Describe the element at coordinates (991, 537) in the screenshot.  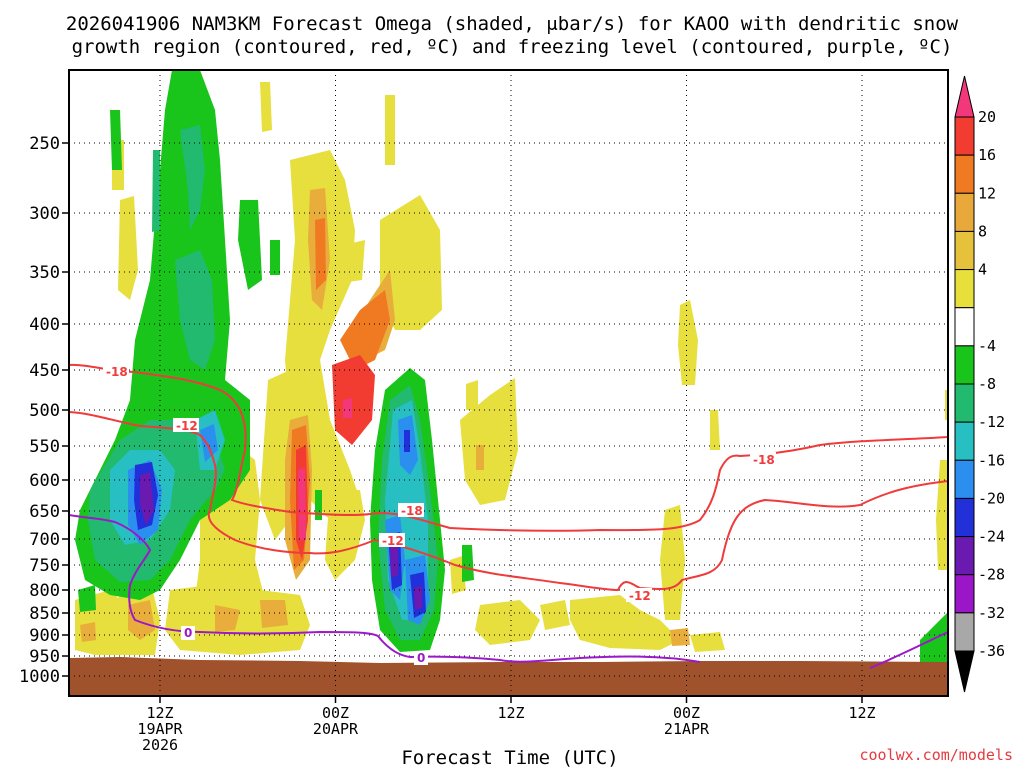
I see `colorbar-label: -24` at that location.